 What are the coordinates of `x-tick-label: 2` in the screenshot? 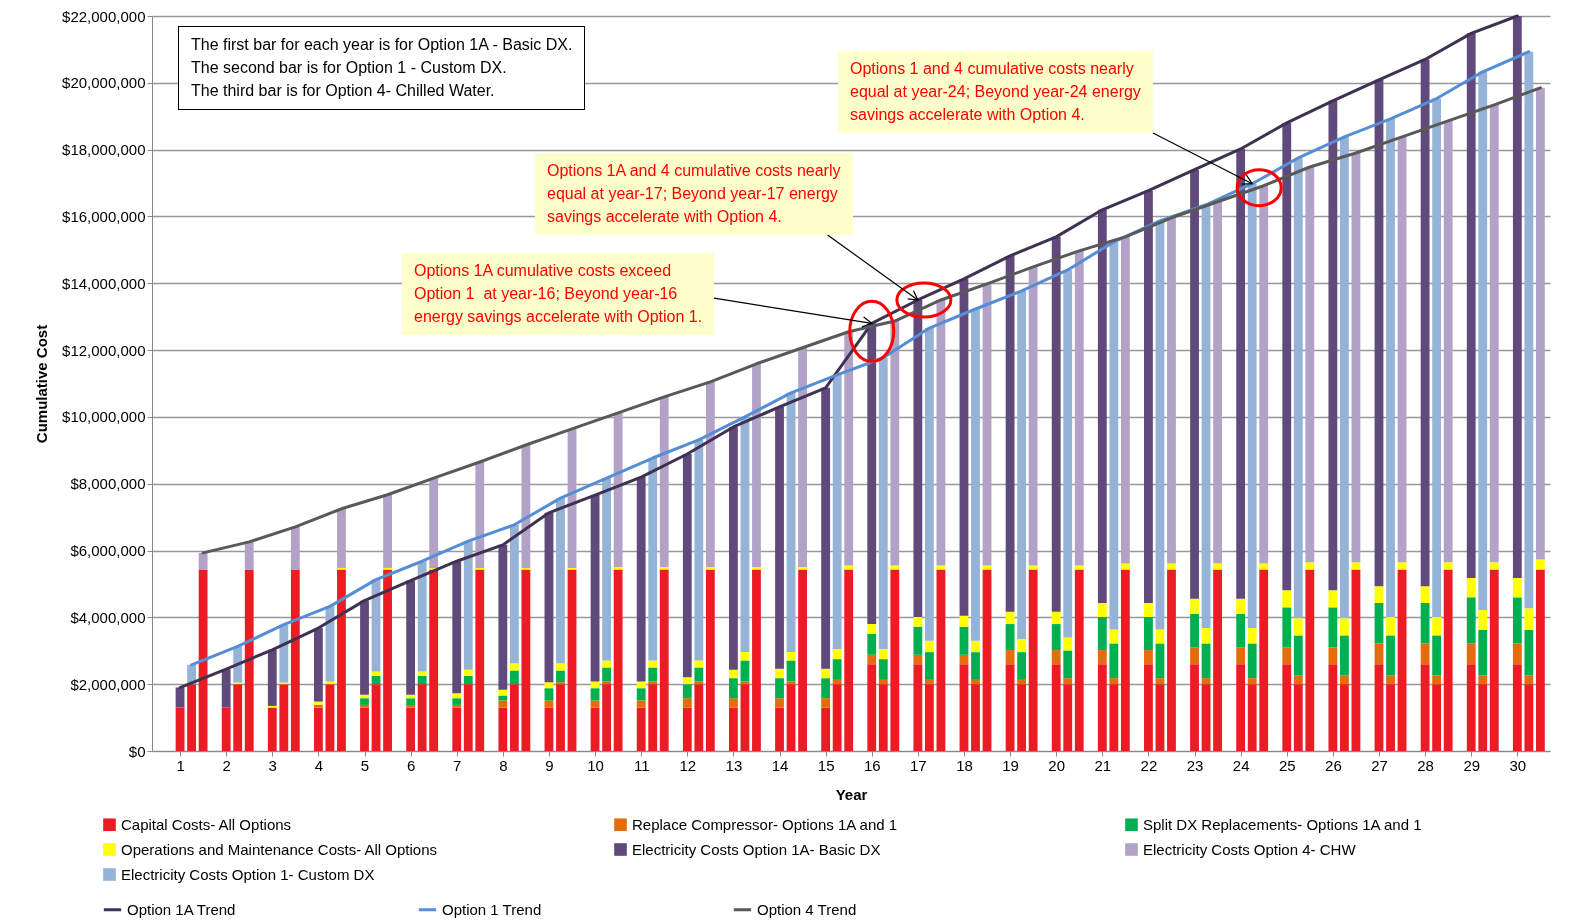 It's located at (226, 765).